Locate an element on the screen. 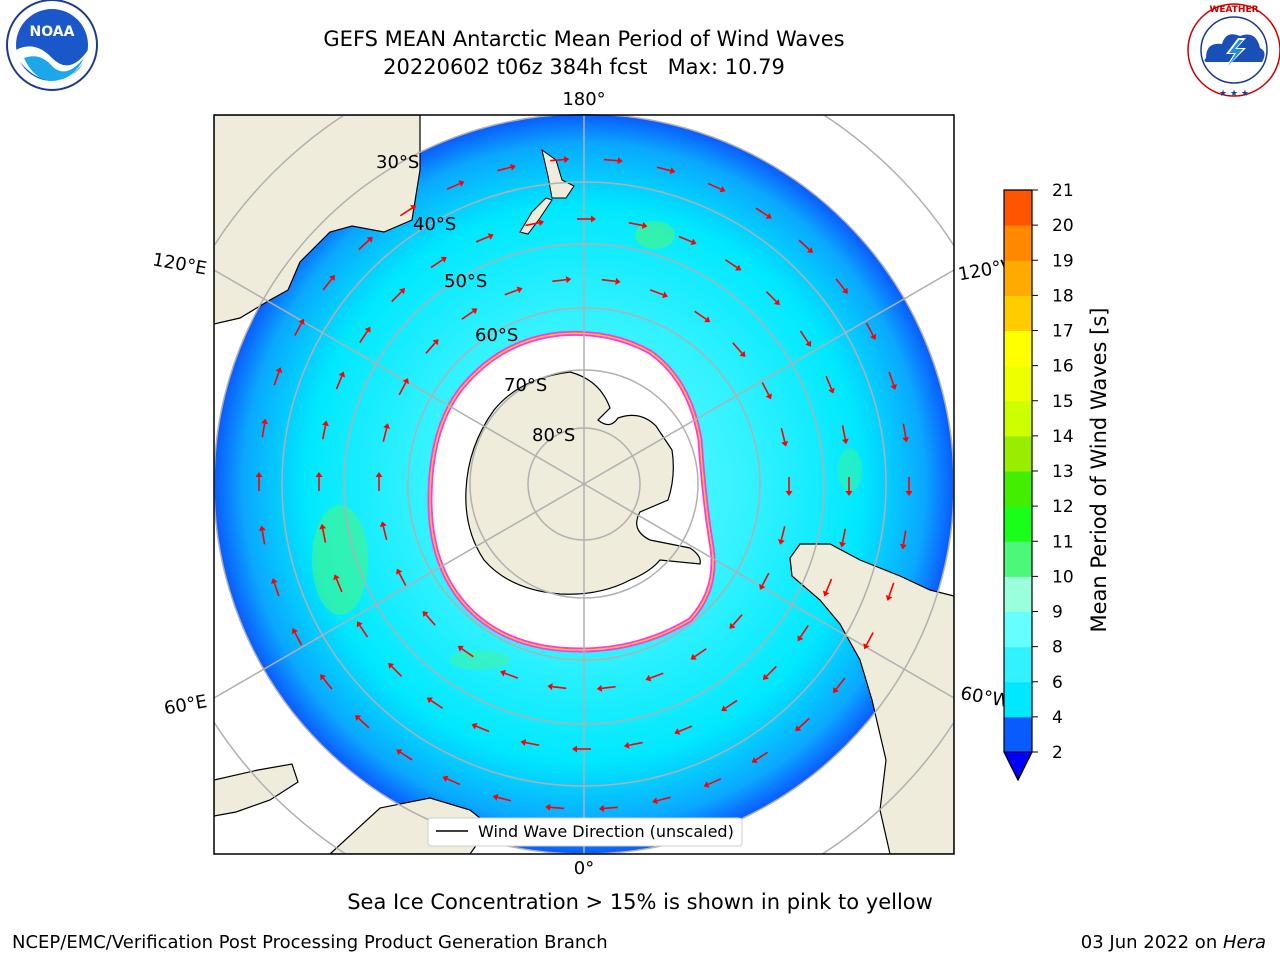  map-legend: Wind Wave Direction (unscaled) is located at coordinates (585, 832).